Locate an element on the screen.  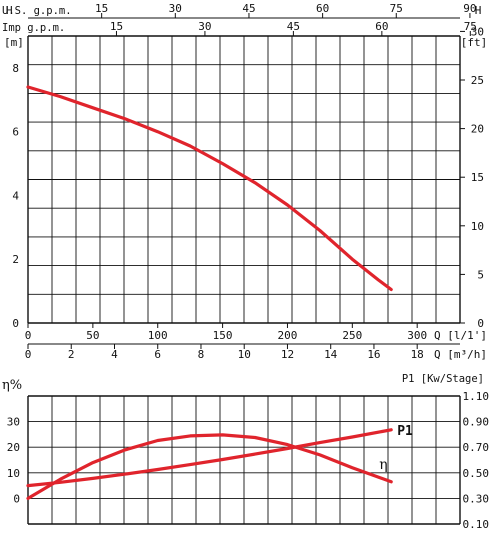
efficiency-curve-line is located at coordinates (209, 466).